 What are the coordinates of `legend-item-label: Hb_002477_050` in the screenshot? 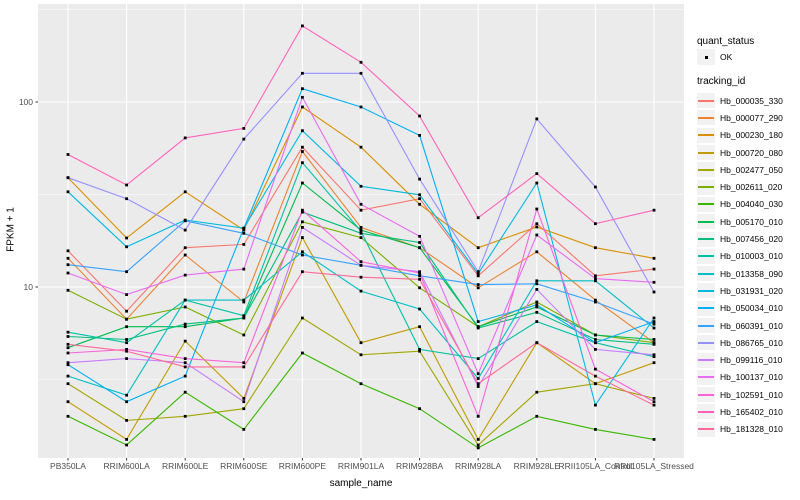 It's located at (751, 169).